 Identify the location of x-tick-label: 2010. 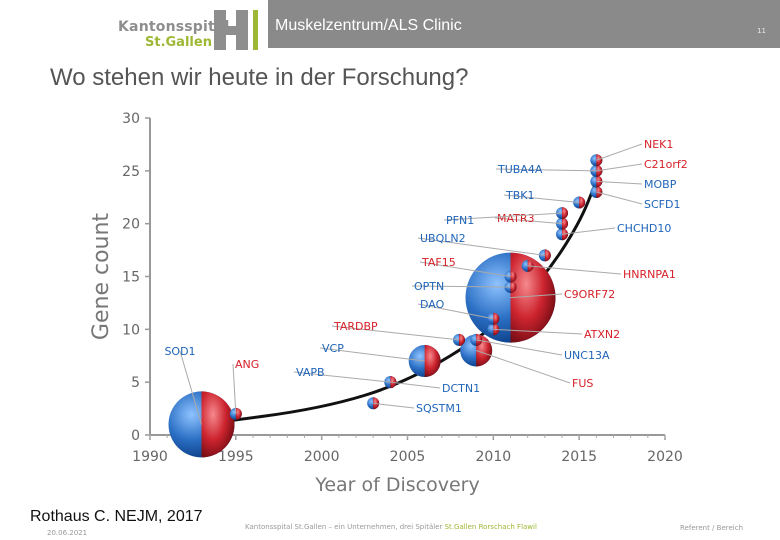
(494, 457).